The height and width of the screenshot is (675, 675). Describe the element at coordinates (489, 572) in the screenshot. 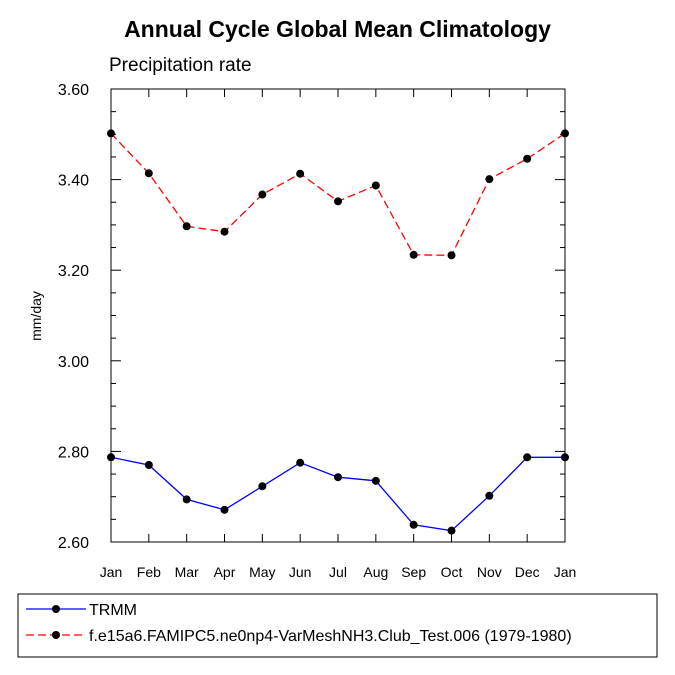

I see `x-tick-label: Nov` at that location.